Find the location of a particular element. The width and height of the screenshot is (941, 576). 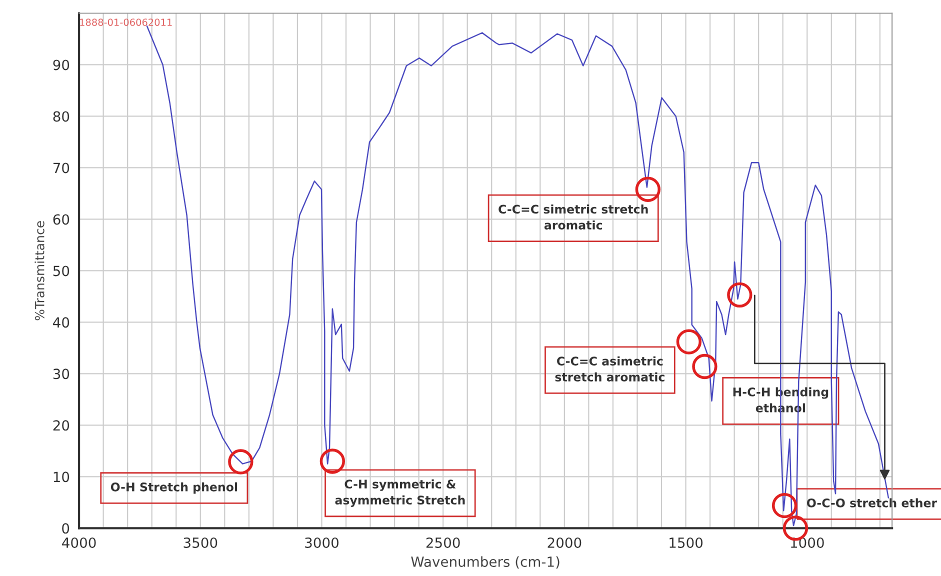

x-axis-title: Wavenumbers (cm-1) is located at coordinates (485, 562).